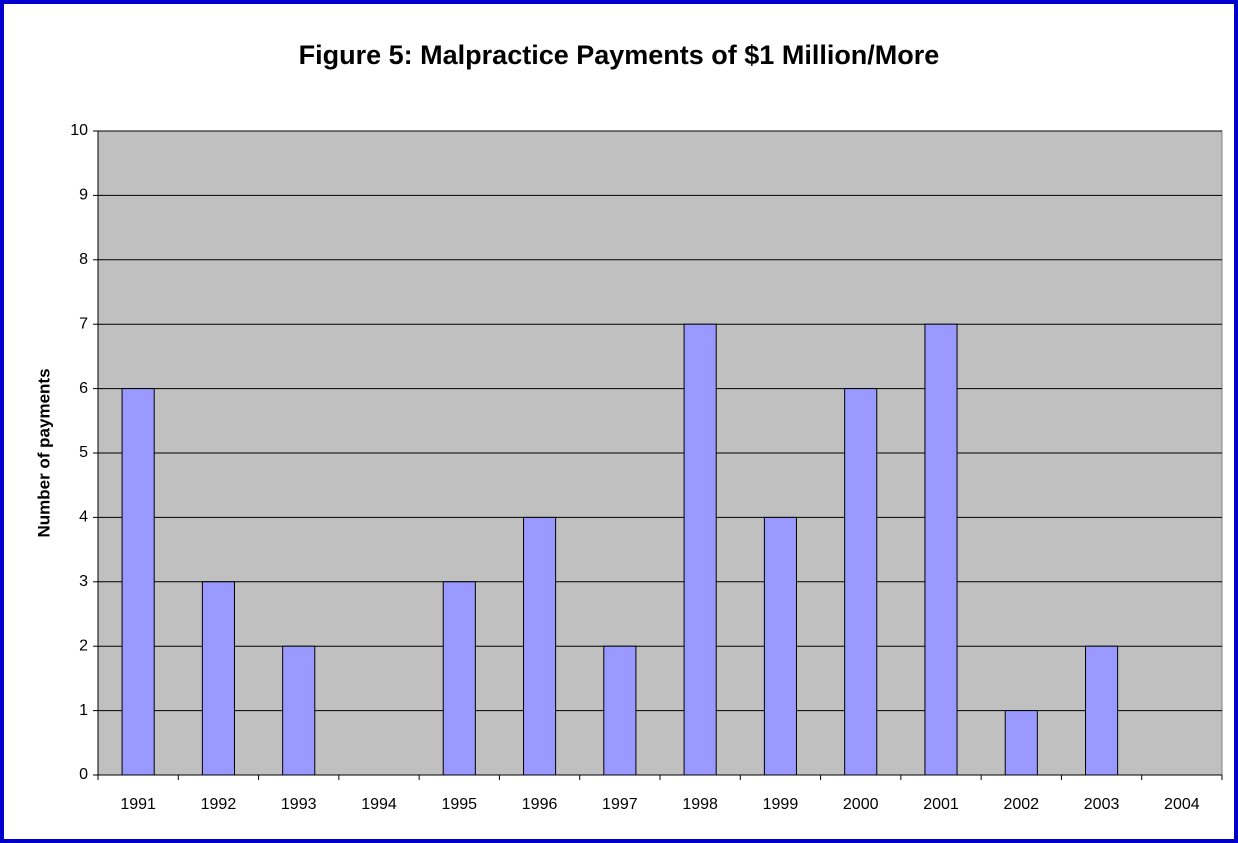  I want to click on y-tick-label: 10, so click(79, 130).